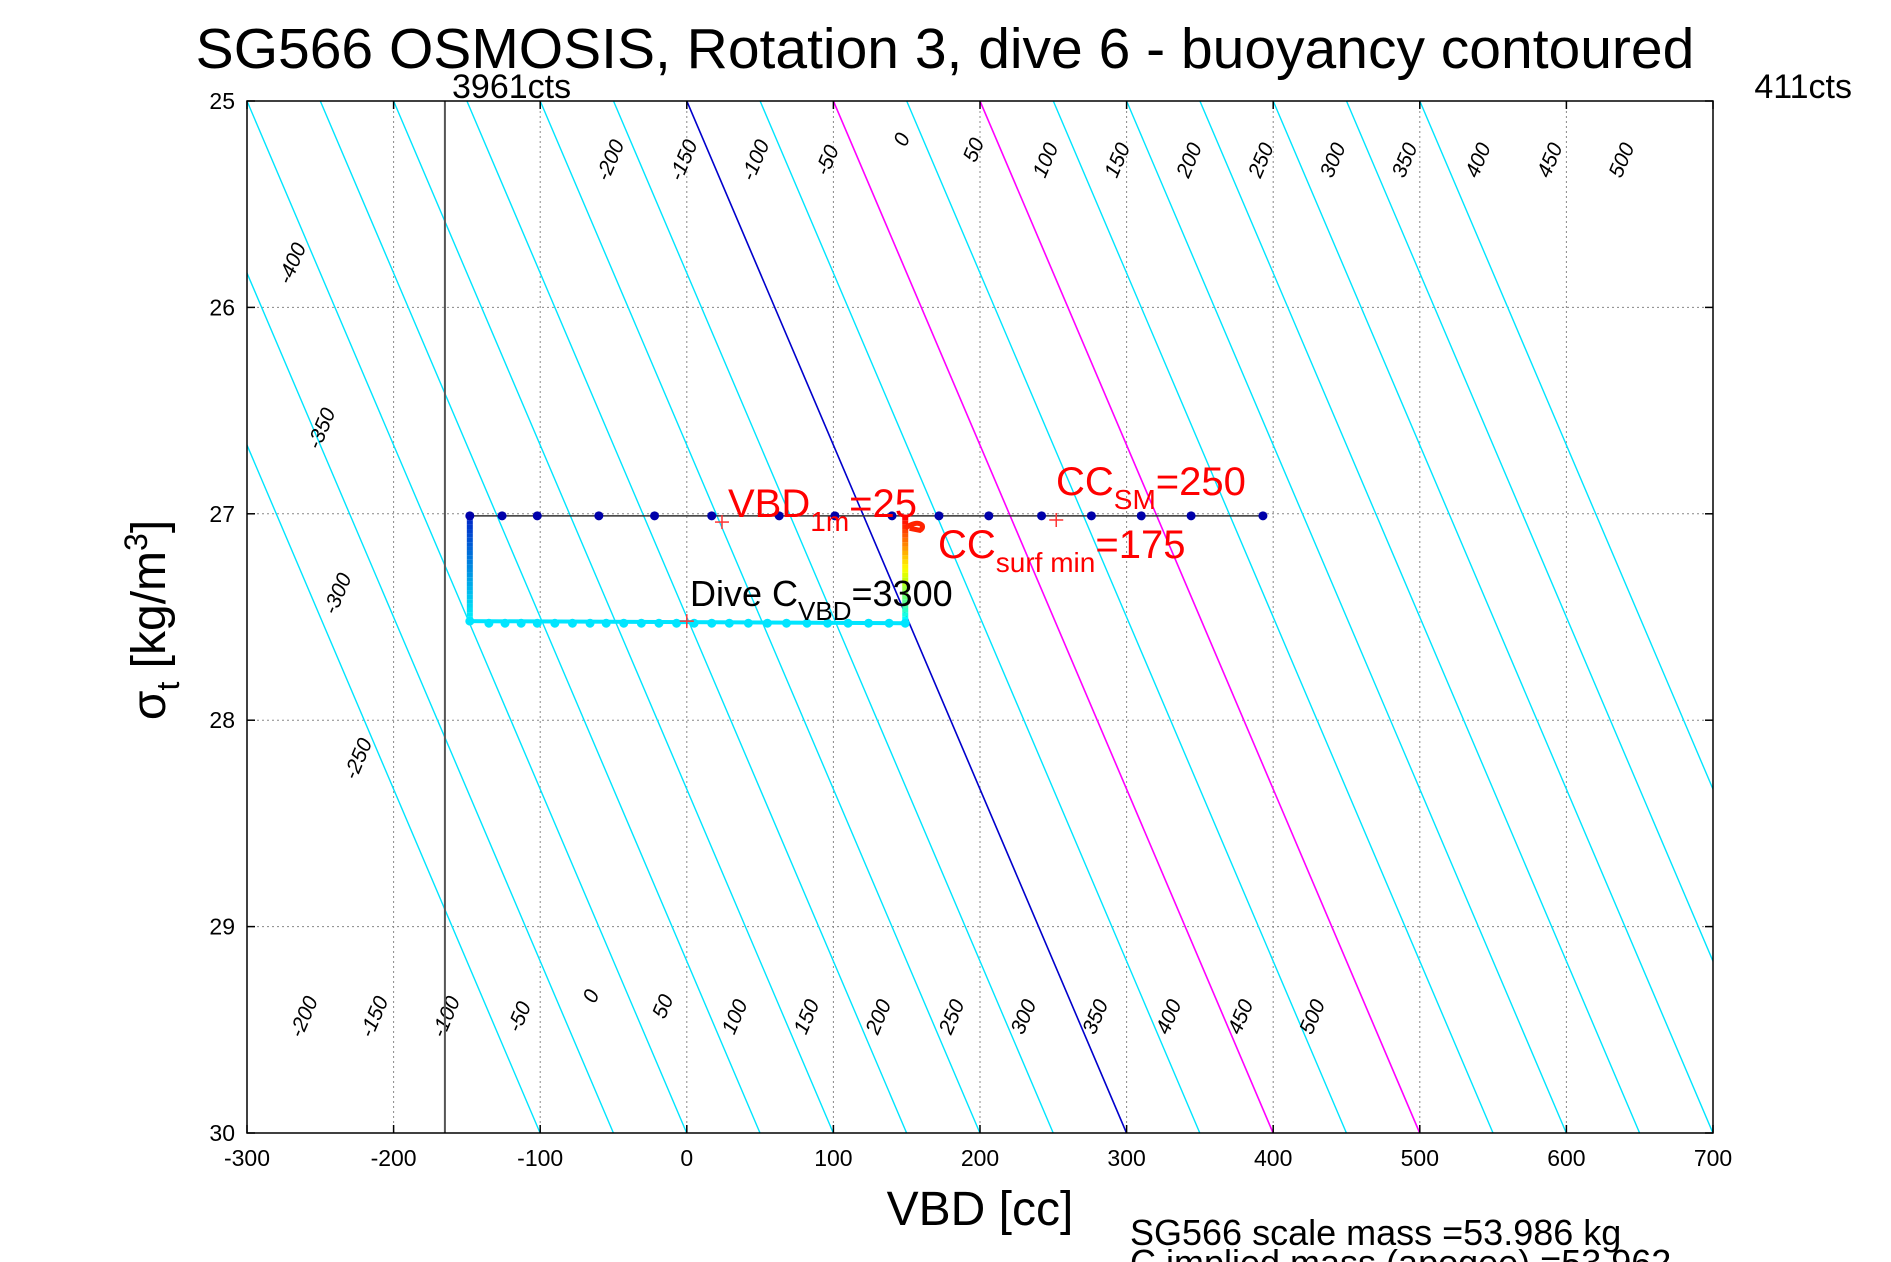 The image size is (1891, 1262). What do you see at coordinates (540, 1158) in the screenshot?
I see `x-tick-label: -100` at bounding box center [540, 1158].